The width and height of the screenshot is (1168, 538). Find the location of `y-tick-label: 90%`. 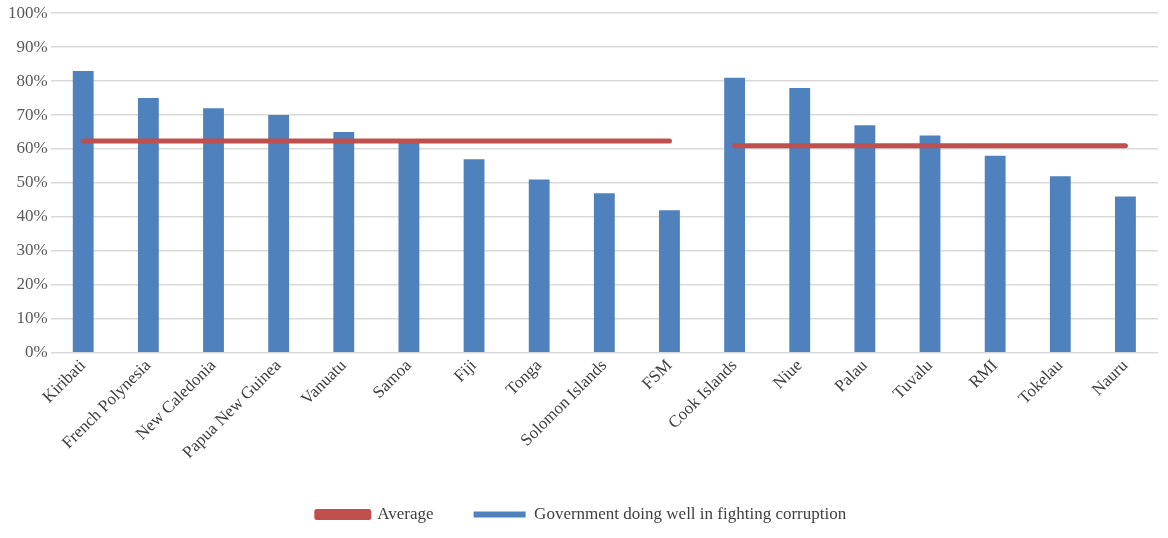

y-tick-label: 90% is located at coordinates (32, 46).